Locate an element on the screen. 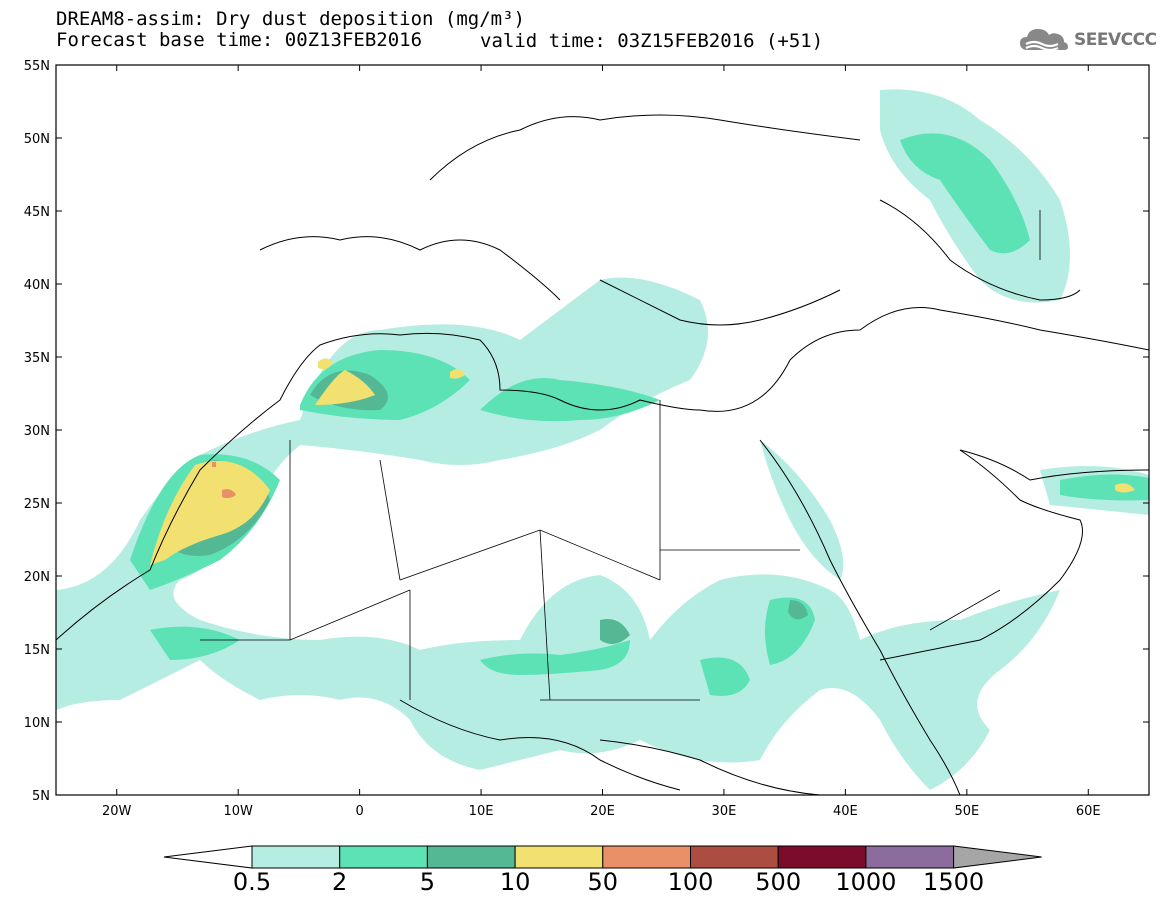 Image resolution: width=1165 pixels, height=907 pixels. longitude-label: 10E is located at coordinates (481, 811).